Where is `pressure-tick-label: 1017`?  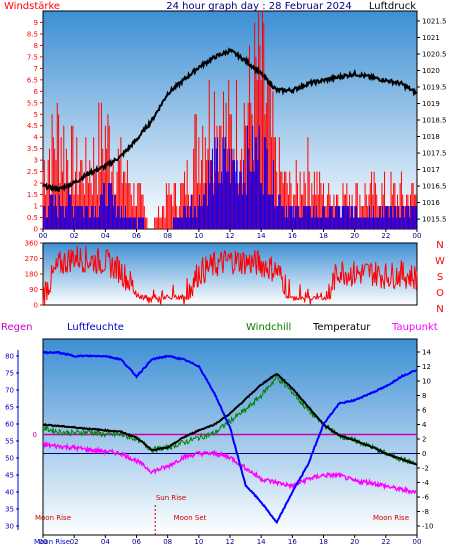 pressure-tick-label: 1017 is located at coordinates (431, 170).